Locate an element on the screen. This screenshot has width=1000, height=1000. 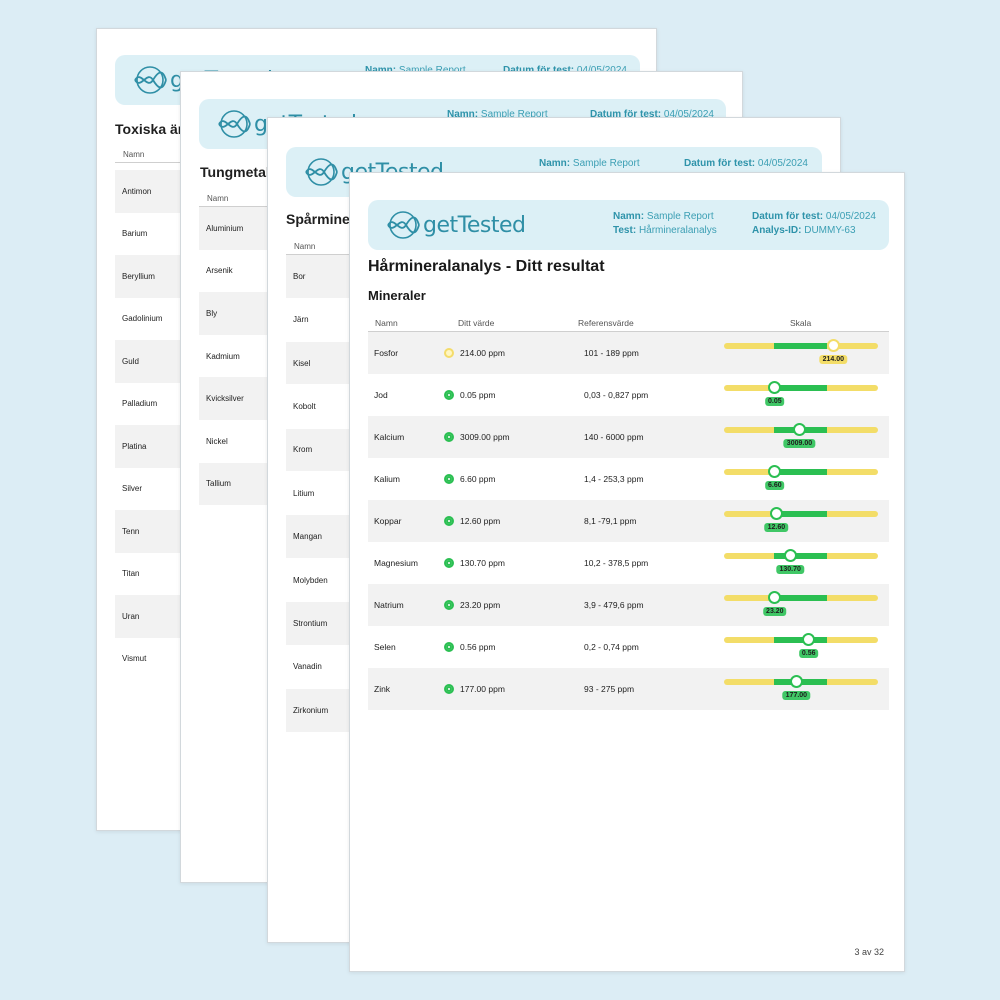
mineral-name: Natrium is located at coordinates (389, 605).